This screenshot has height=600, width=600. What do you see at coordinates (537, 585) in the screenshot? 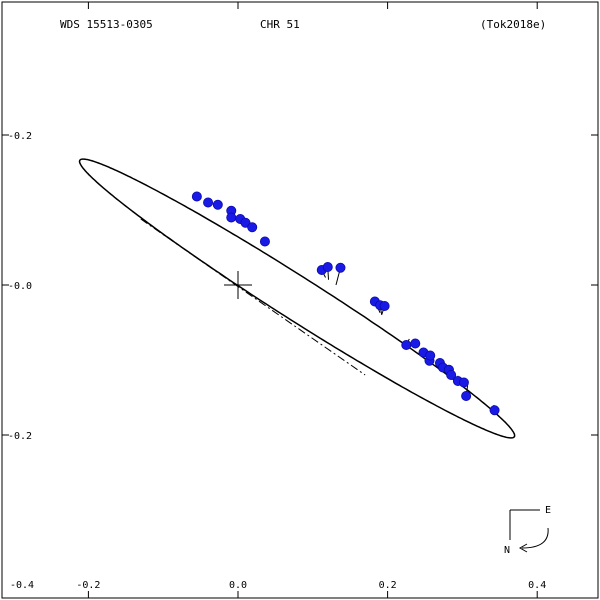
I see `x-tick-label: 0.4` at bounding box center [537, 585].